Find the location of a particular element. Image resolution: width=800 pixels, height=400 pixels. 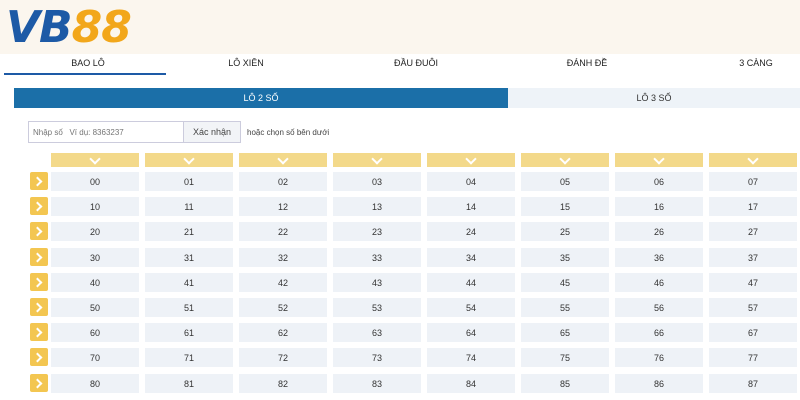

number-cell: 76 is located at coordinates (659, 357).